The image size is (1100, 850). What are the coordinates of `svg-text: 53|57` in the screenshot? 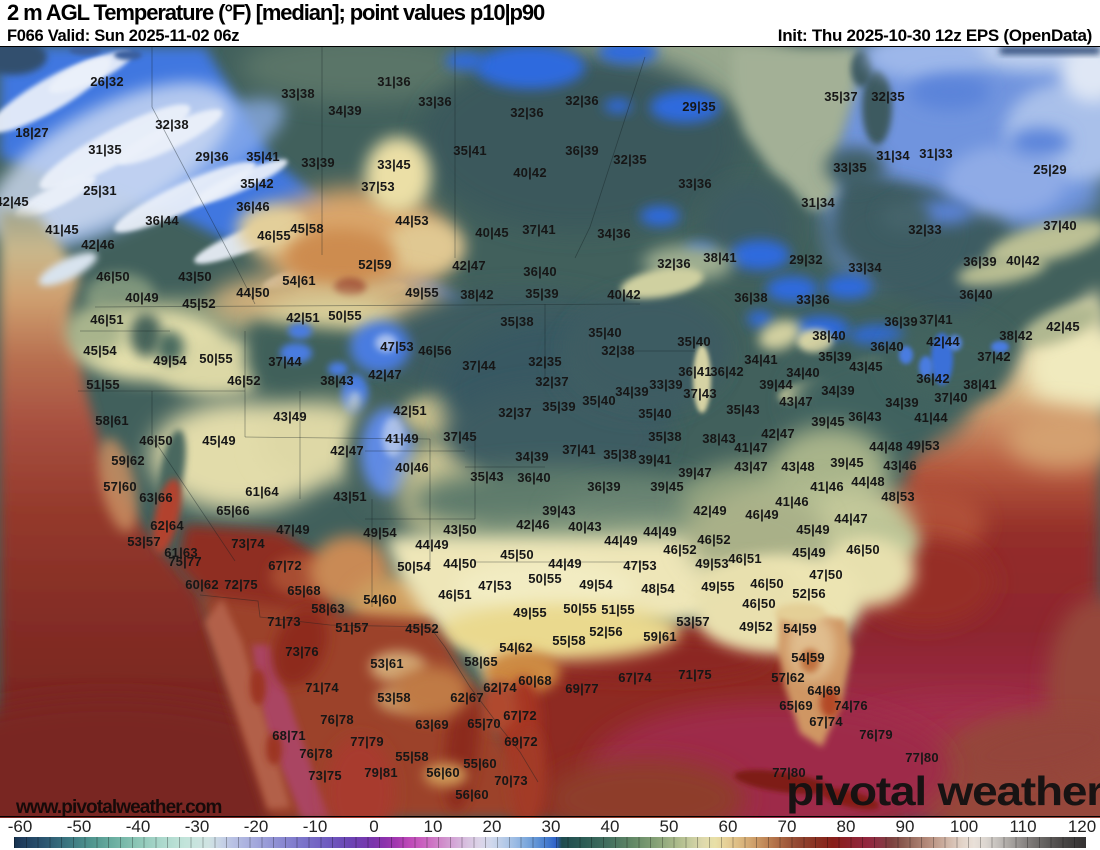 It's located at (693, 621).